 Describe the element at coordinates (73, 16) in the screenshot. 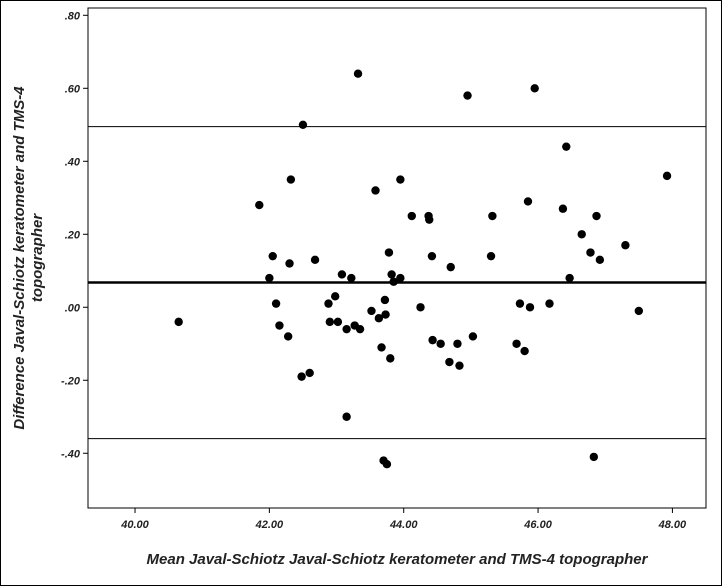

I see `y-tick-label: .80` at that location.